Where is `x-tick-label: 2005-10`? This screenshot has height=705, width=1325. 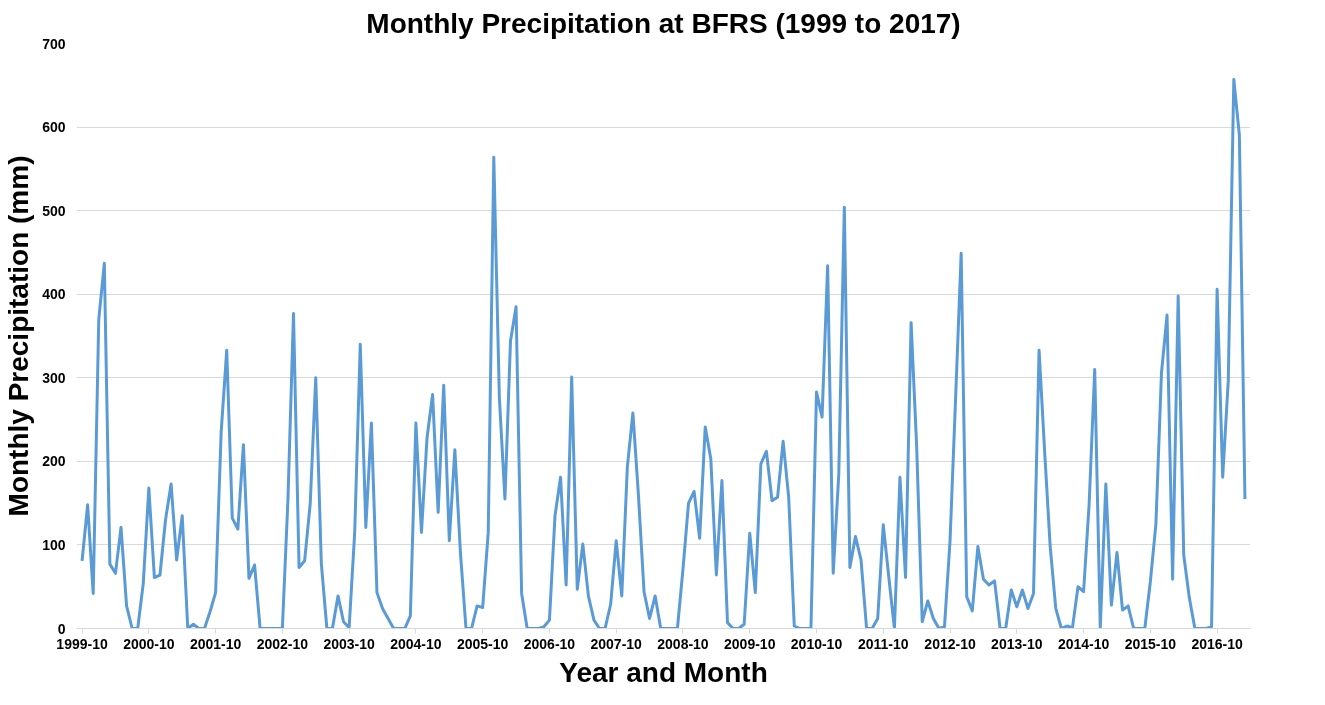
x-tick-label: 2005-10 is located at coordinates (482, 643).